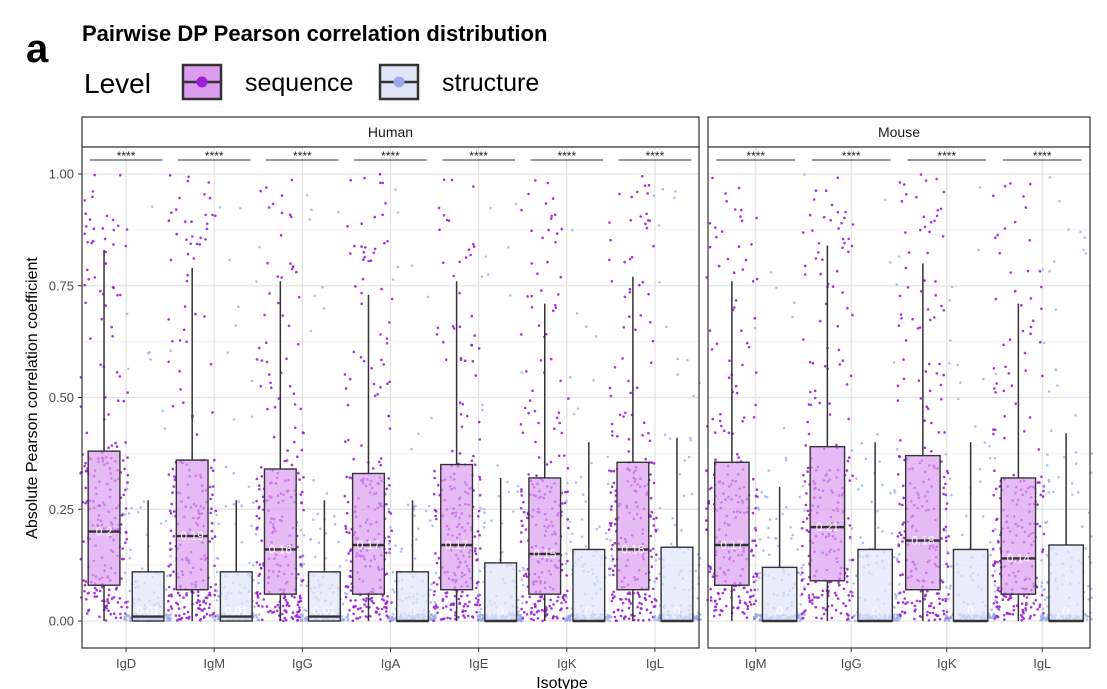 This screenshot has width=1107, height=689. What do you see at coordinates (104, 532) in the screenshot?
I see `median-label: 0.2` at bounding box center [104, 532].